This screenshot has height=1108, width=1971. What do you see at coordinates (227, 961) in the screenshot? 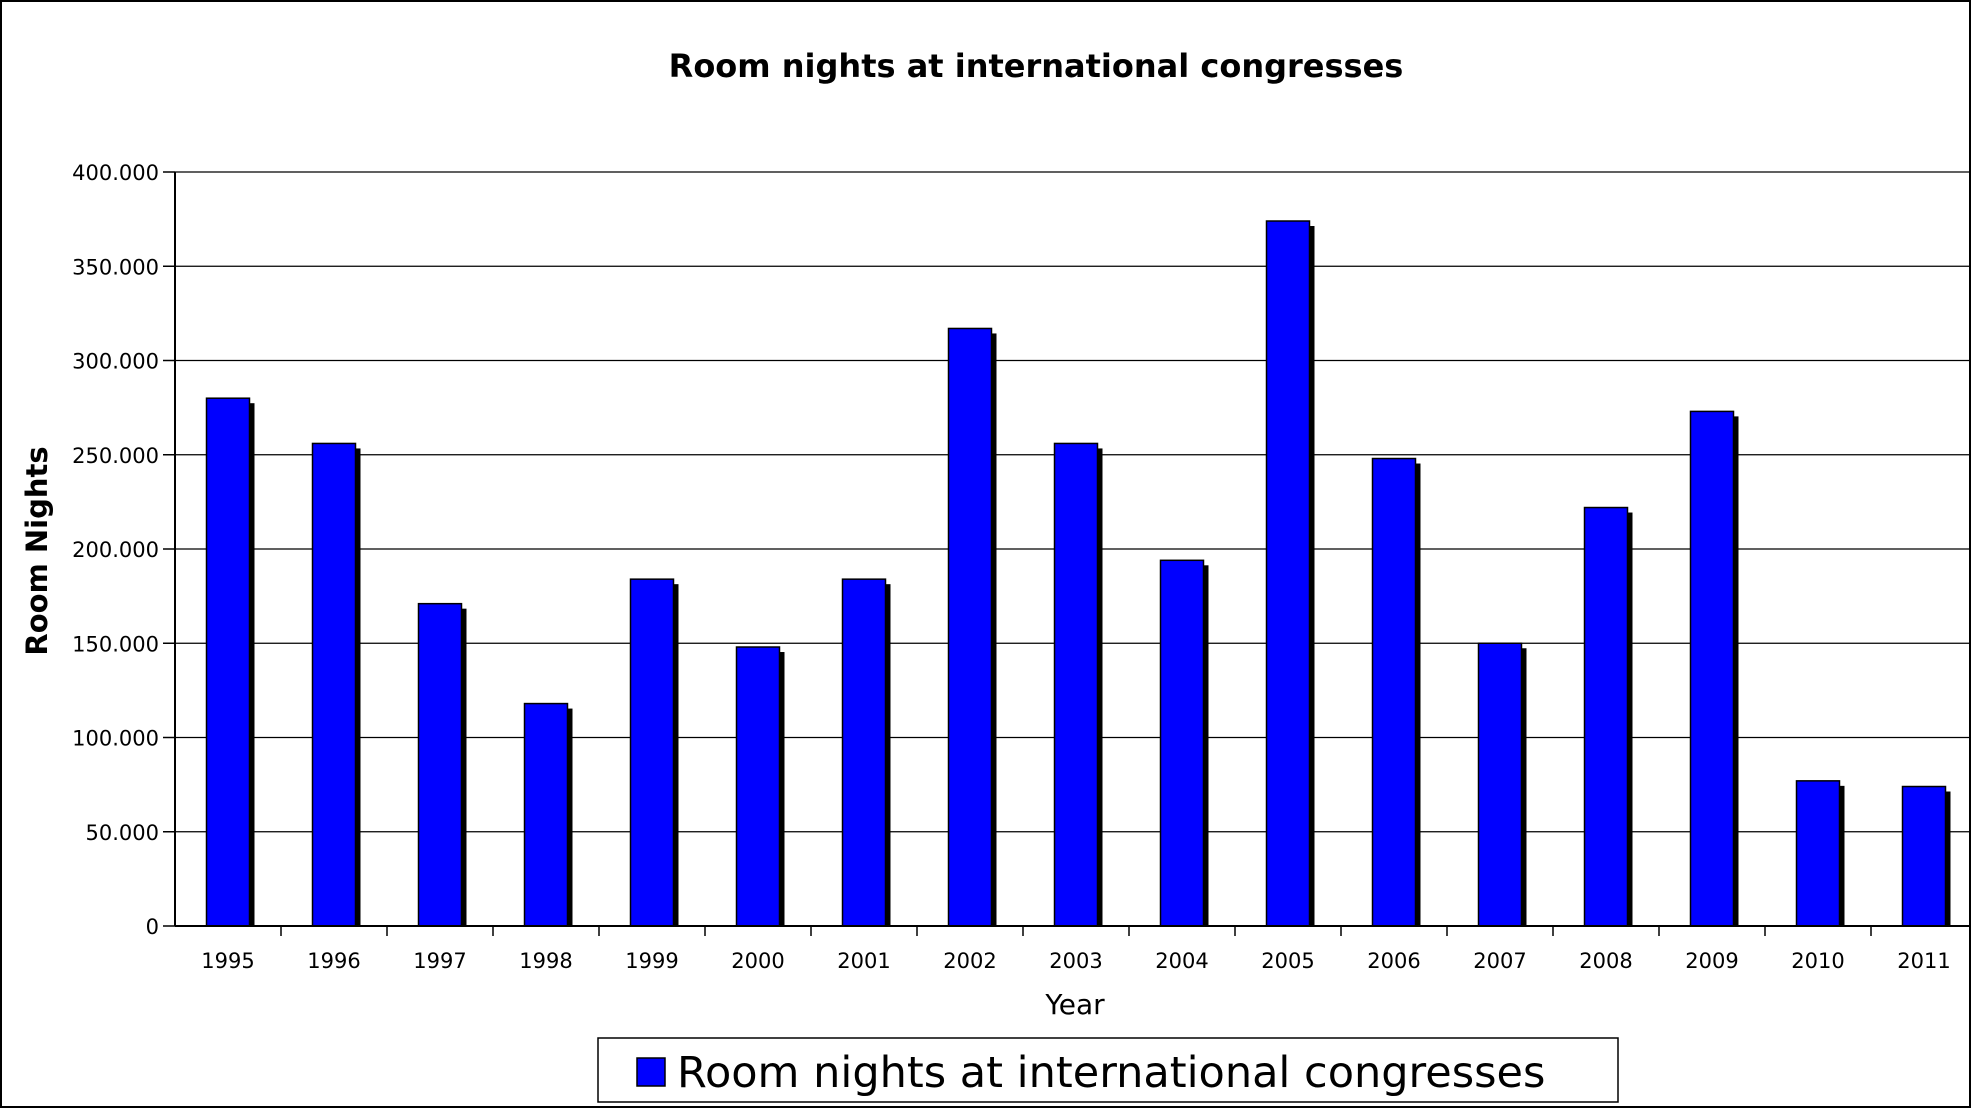
I see `x-tick-label: 1995` at bounding box center [227, 961].